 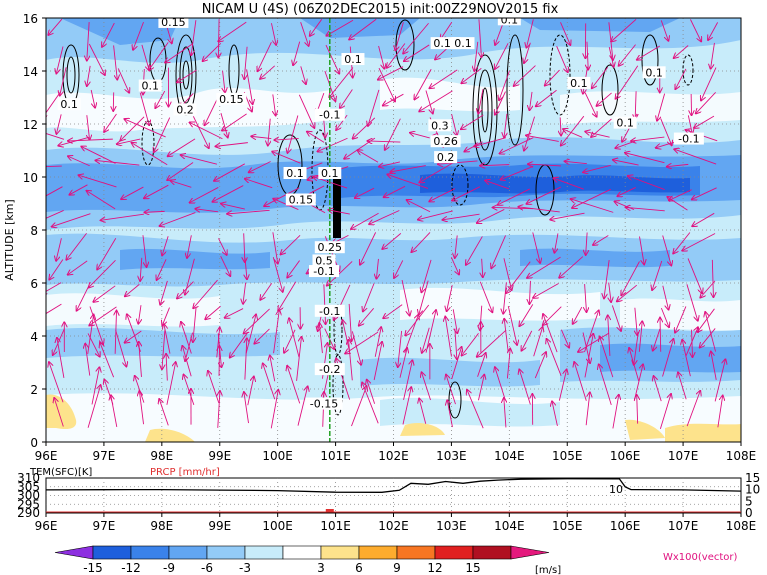 I want to click on updraft-core, so click(x=337, y=203).